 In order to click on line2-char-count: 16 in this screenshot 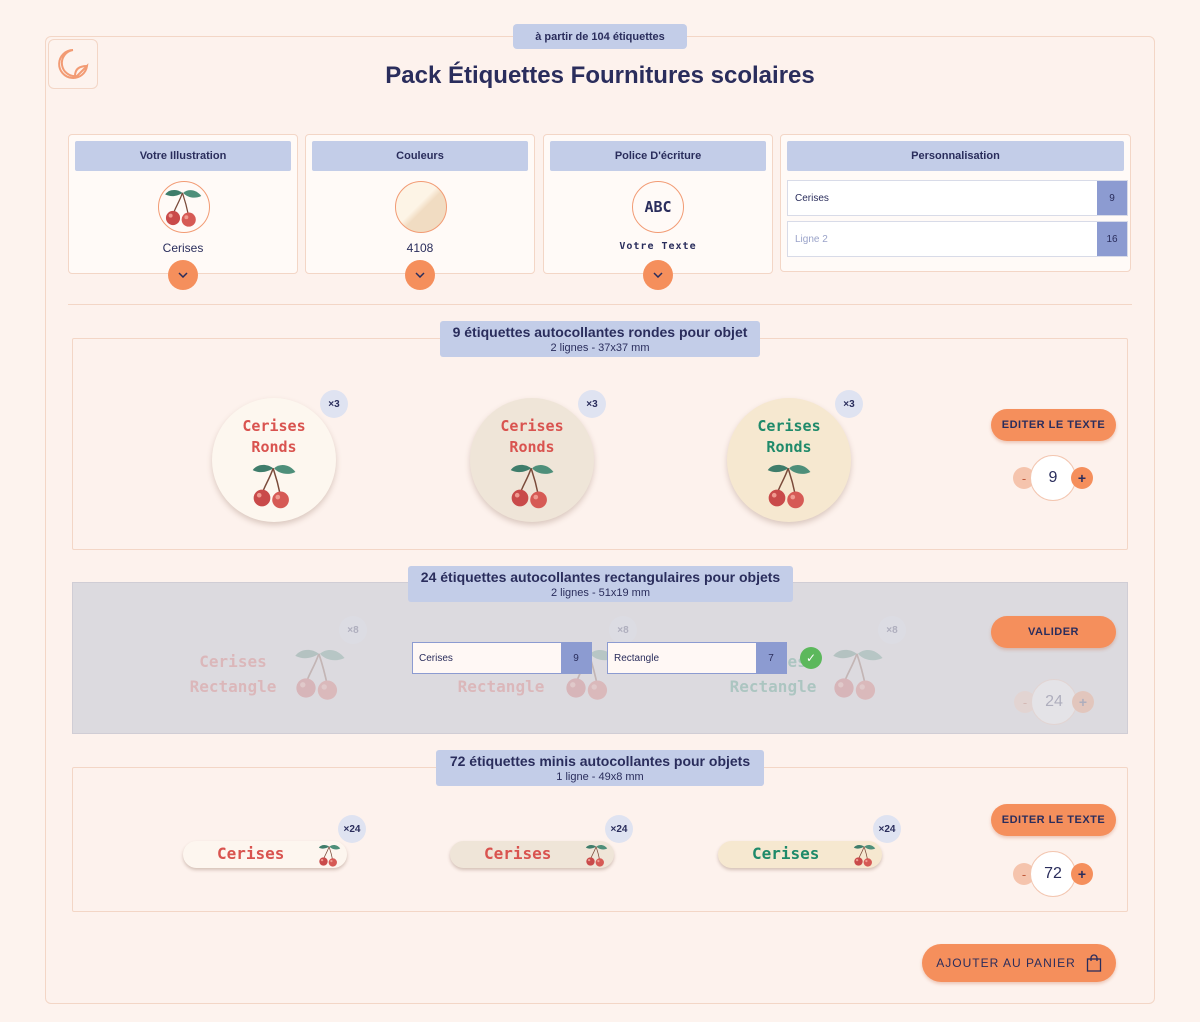, I will do `click(1112, 239)`.